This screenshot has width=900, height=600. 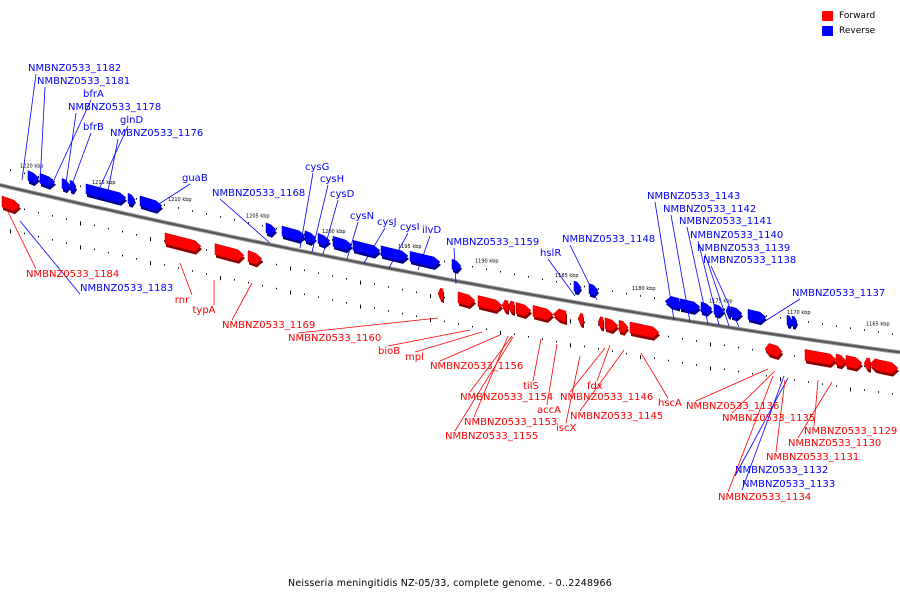 What do you see at coordinates (670, 403) in the screenshot?
I see `forward-gene-label: hscA` at bounding box center [670, 403].